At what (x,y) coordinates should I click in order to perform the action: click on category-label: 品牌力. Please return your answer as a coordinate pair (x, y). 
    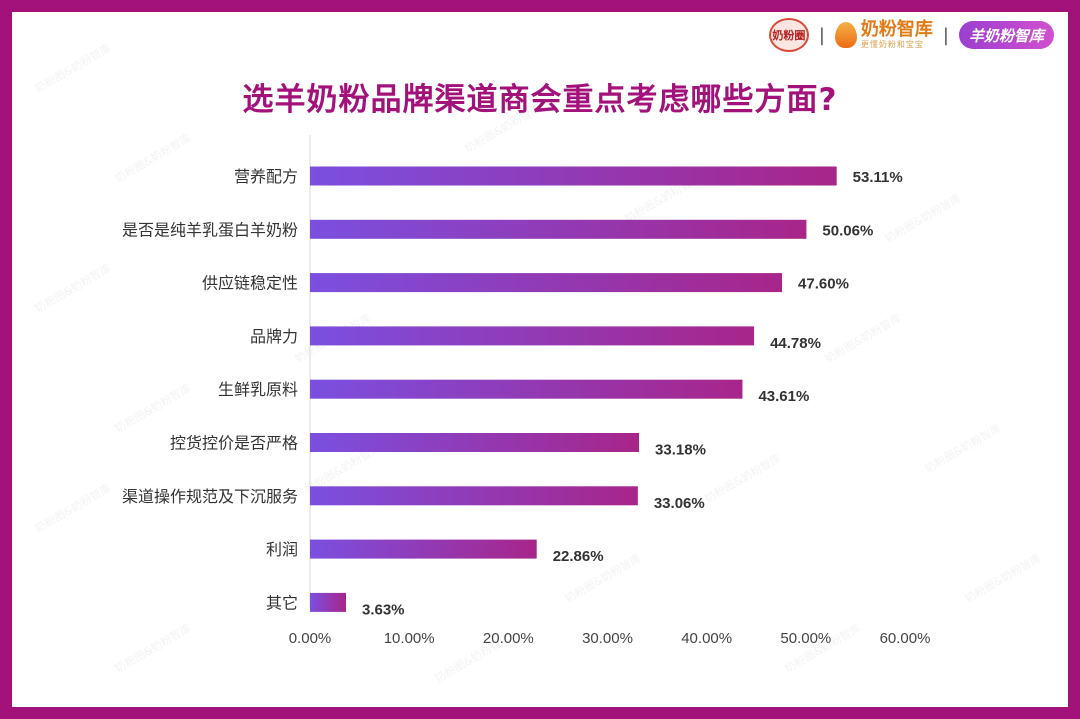
    Looking at the image, I should click on (274, 336).